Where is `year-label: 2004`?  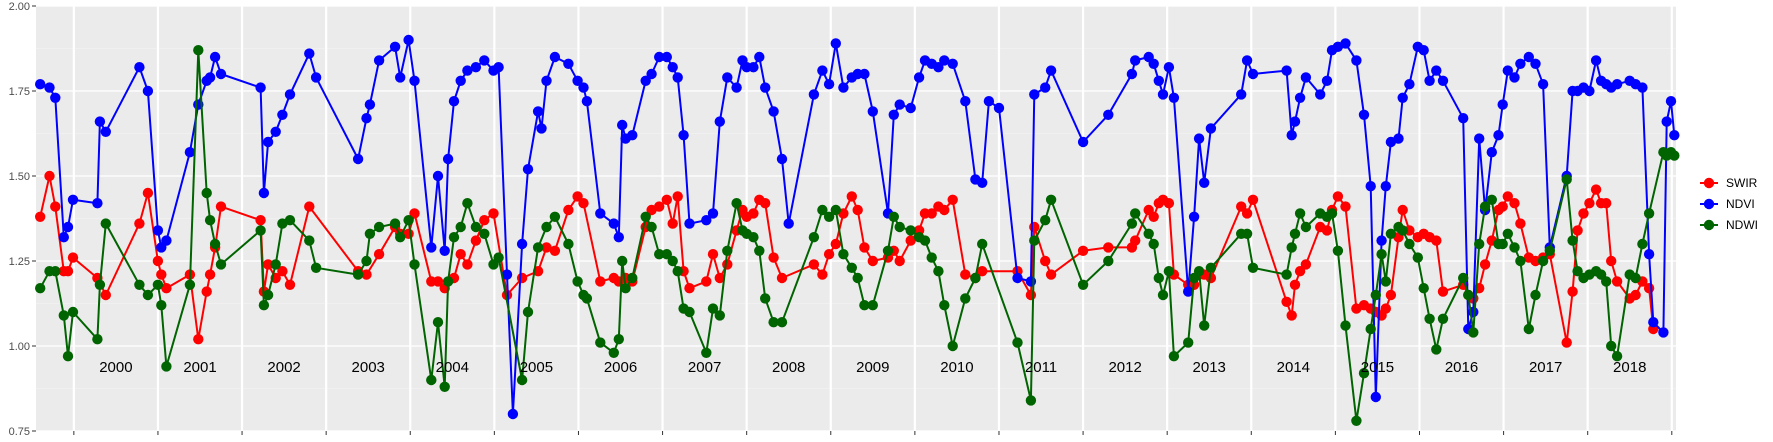
year-label: 2004 is located at coordinates (452, 367).